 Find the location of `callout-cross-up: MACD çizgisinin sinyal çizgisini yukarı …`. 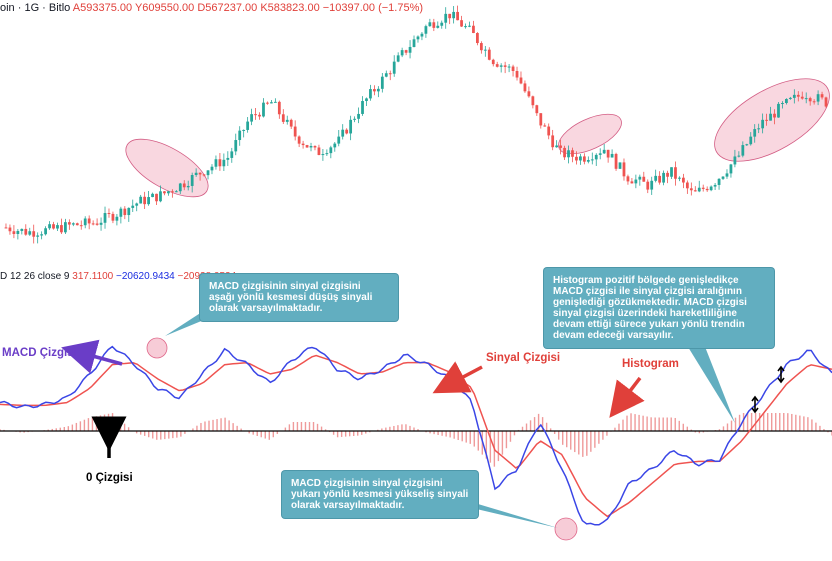

callout-cross-up: MACD çizgisinin sinyal çizgisini yukarı … is located at coordinates (380, 494).